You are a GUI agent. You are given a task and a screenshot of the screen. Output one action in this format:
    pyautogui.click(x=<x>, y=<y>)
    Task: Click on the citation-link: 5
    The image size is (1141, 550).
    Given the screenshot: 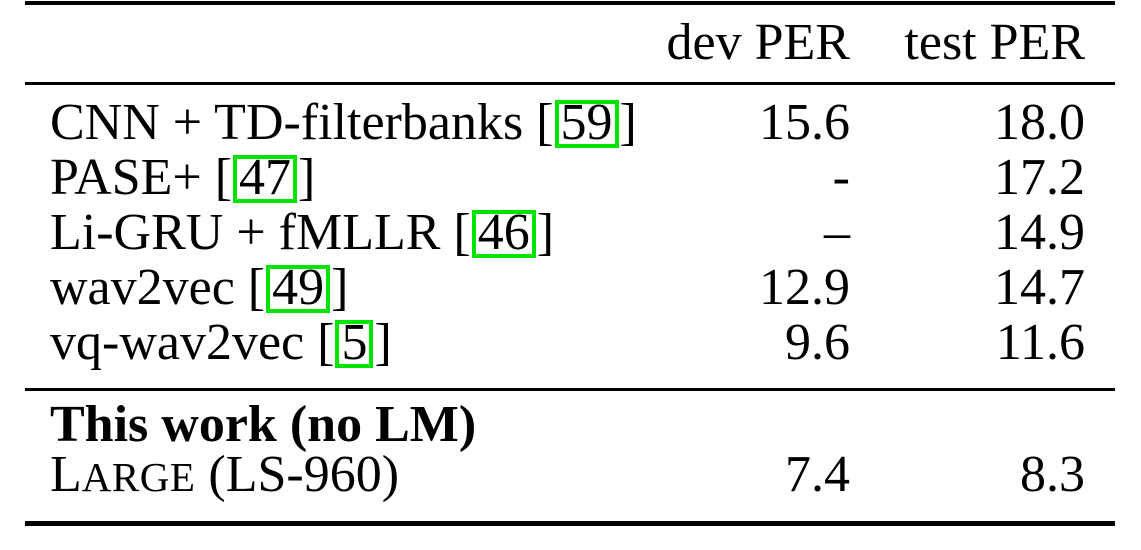 What is the action you would take?
    pyautogui.click(x=354, y=343)
    